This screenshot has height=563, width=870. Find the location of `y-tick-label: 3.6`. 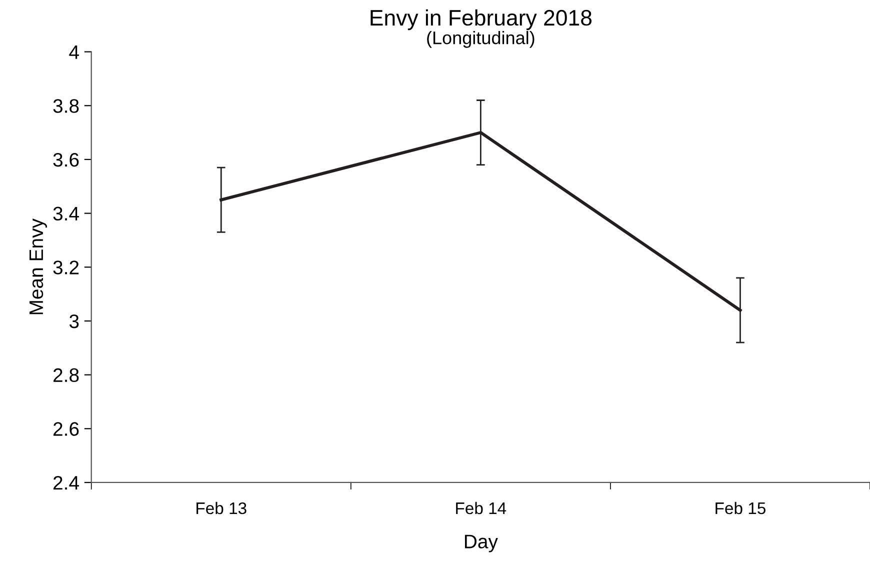

y-tick-label: 3.6 is located at coordinates (66, 159).